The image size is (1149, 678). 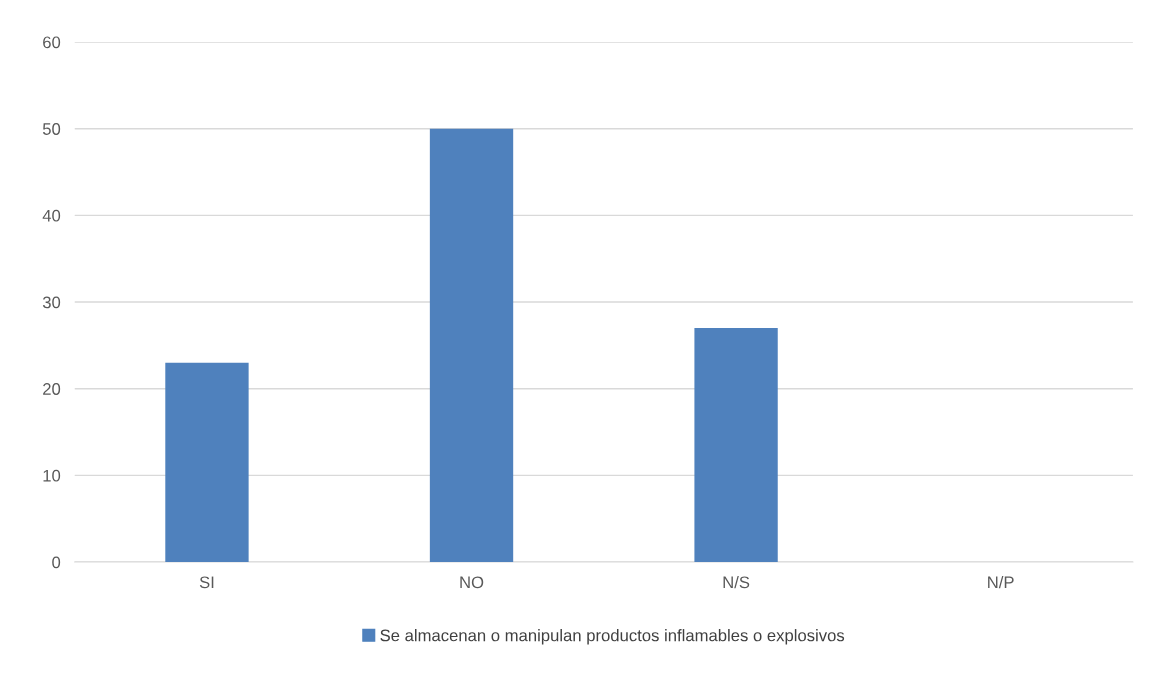 What do you see at coordinates (51, 215) in the screenshot?
I see `y-tick-label: 40` at bounding box center [51, 215].